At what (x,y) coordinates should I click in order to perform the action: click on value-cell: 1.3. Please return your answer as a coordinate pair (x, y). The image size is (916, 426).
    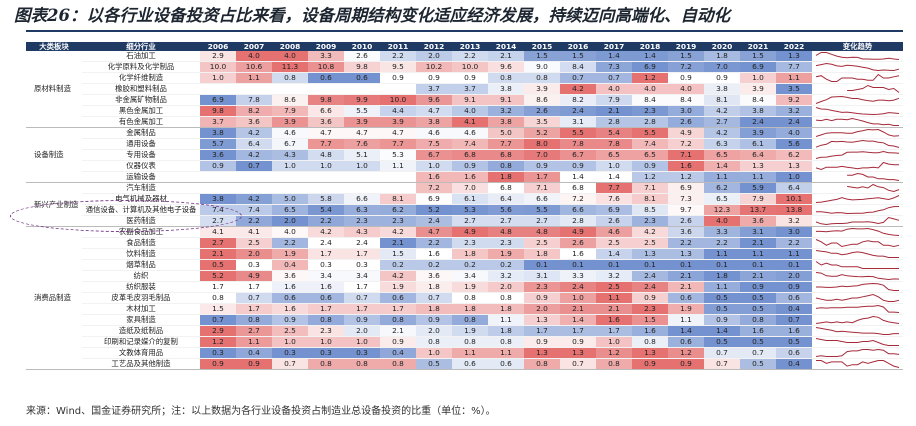
    Looking at the image, I should click on (650, 353).